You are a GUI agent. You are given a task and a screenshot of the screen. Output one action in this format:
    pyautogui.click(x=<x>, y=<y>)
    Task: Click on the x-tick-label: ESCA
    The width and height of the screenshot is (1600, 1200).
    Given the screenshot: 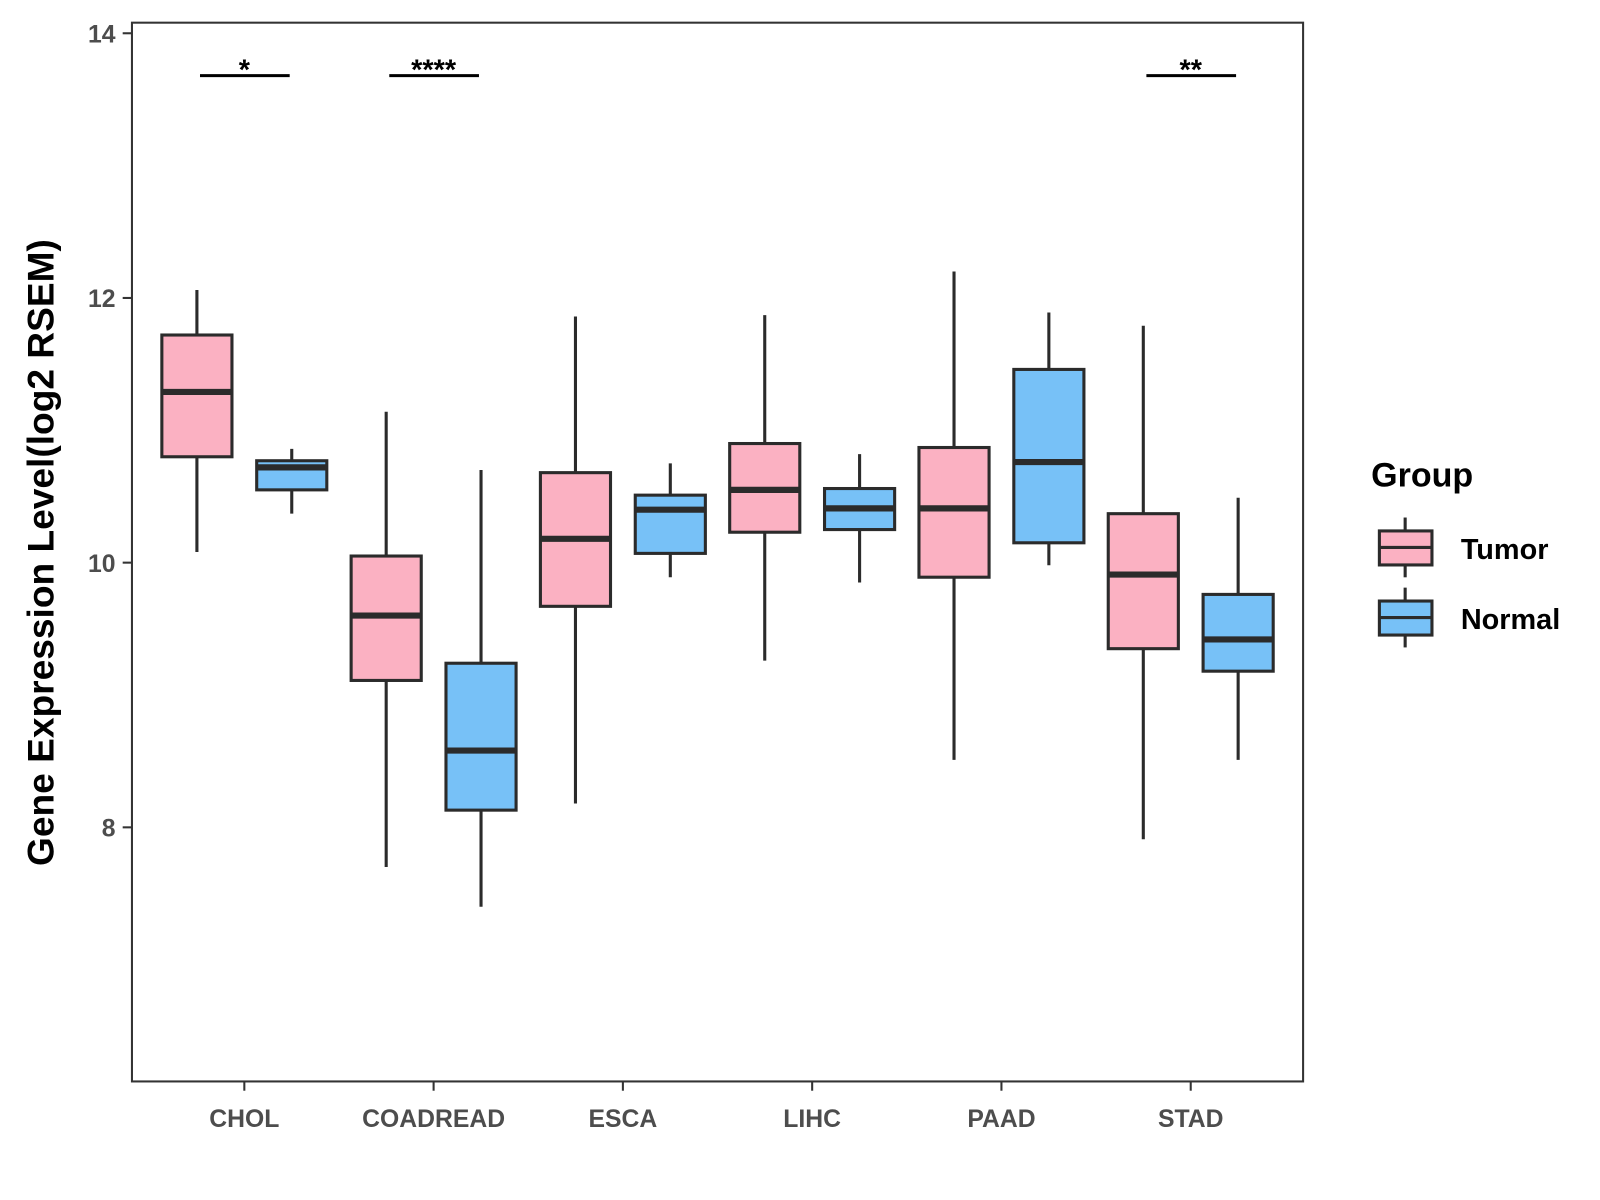 What is the action you would take?
    pyautogui.click(x=623, y=1119)
    